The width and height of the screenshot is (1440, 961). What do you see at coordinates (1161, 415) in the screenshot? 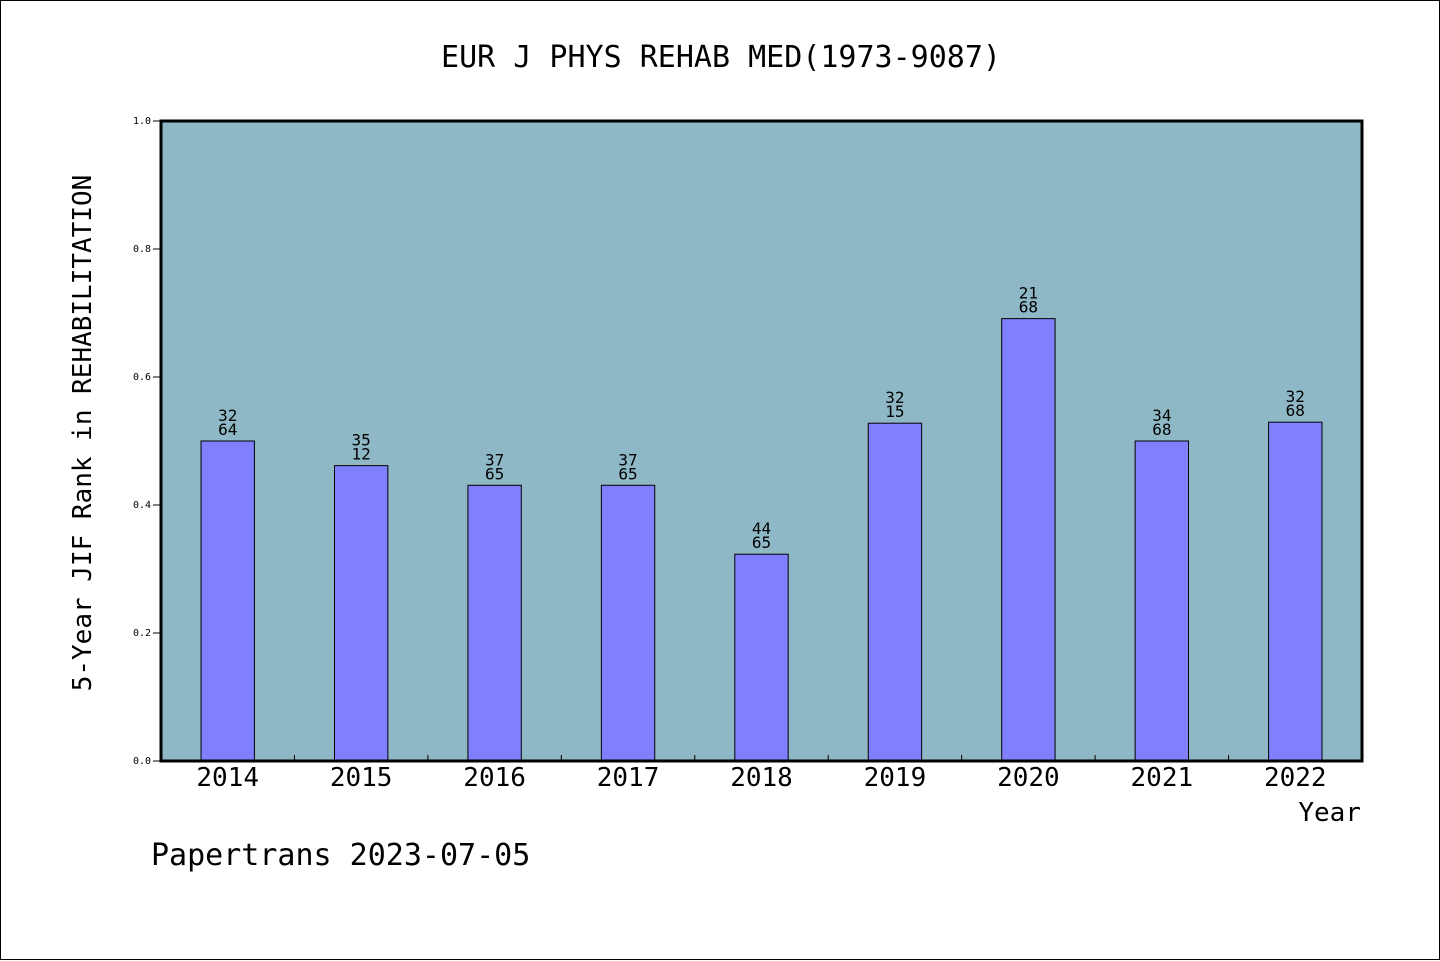
I see `bar-label-top-2021: 34` at bounding box center [1161, 415].